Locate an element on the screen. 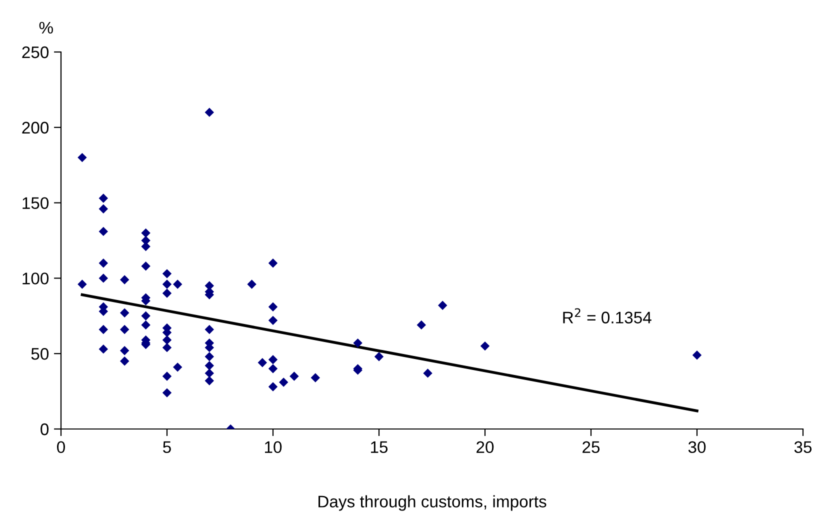 This screenshot has width=814, height=512. x-tick-label: 15 is located at coordinates (379, 447).